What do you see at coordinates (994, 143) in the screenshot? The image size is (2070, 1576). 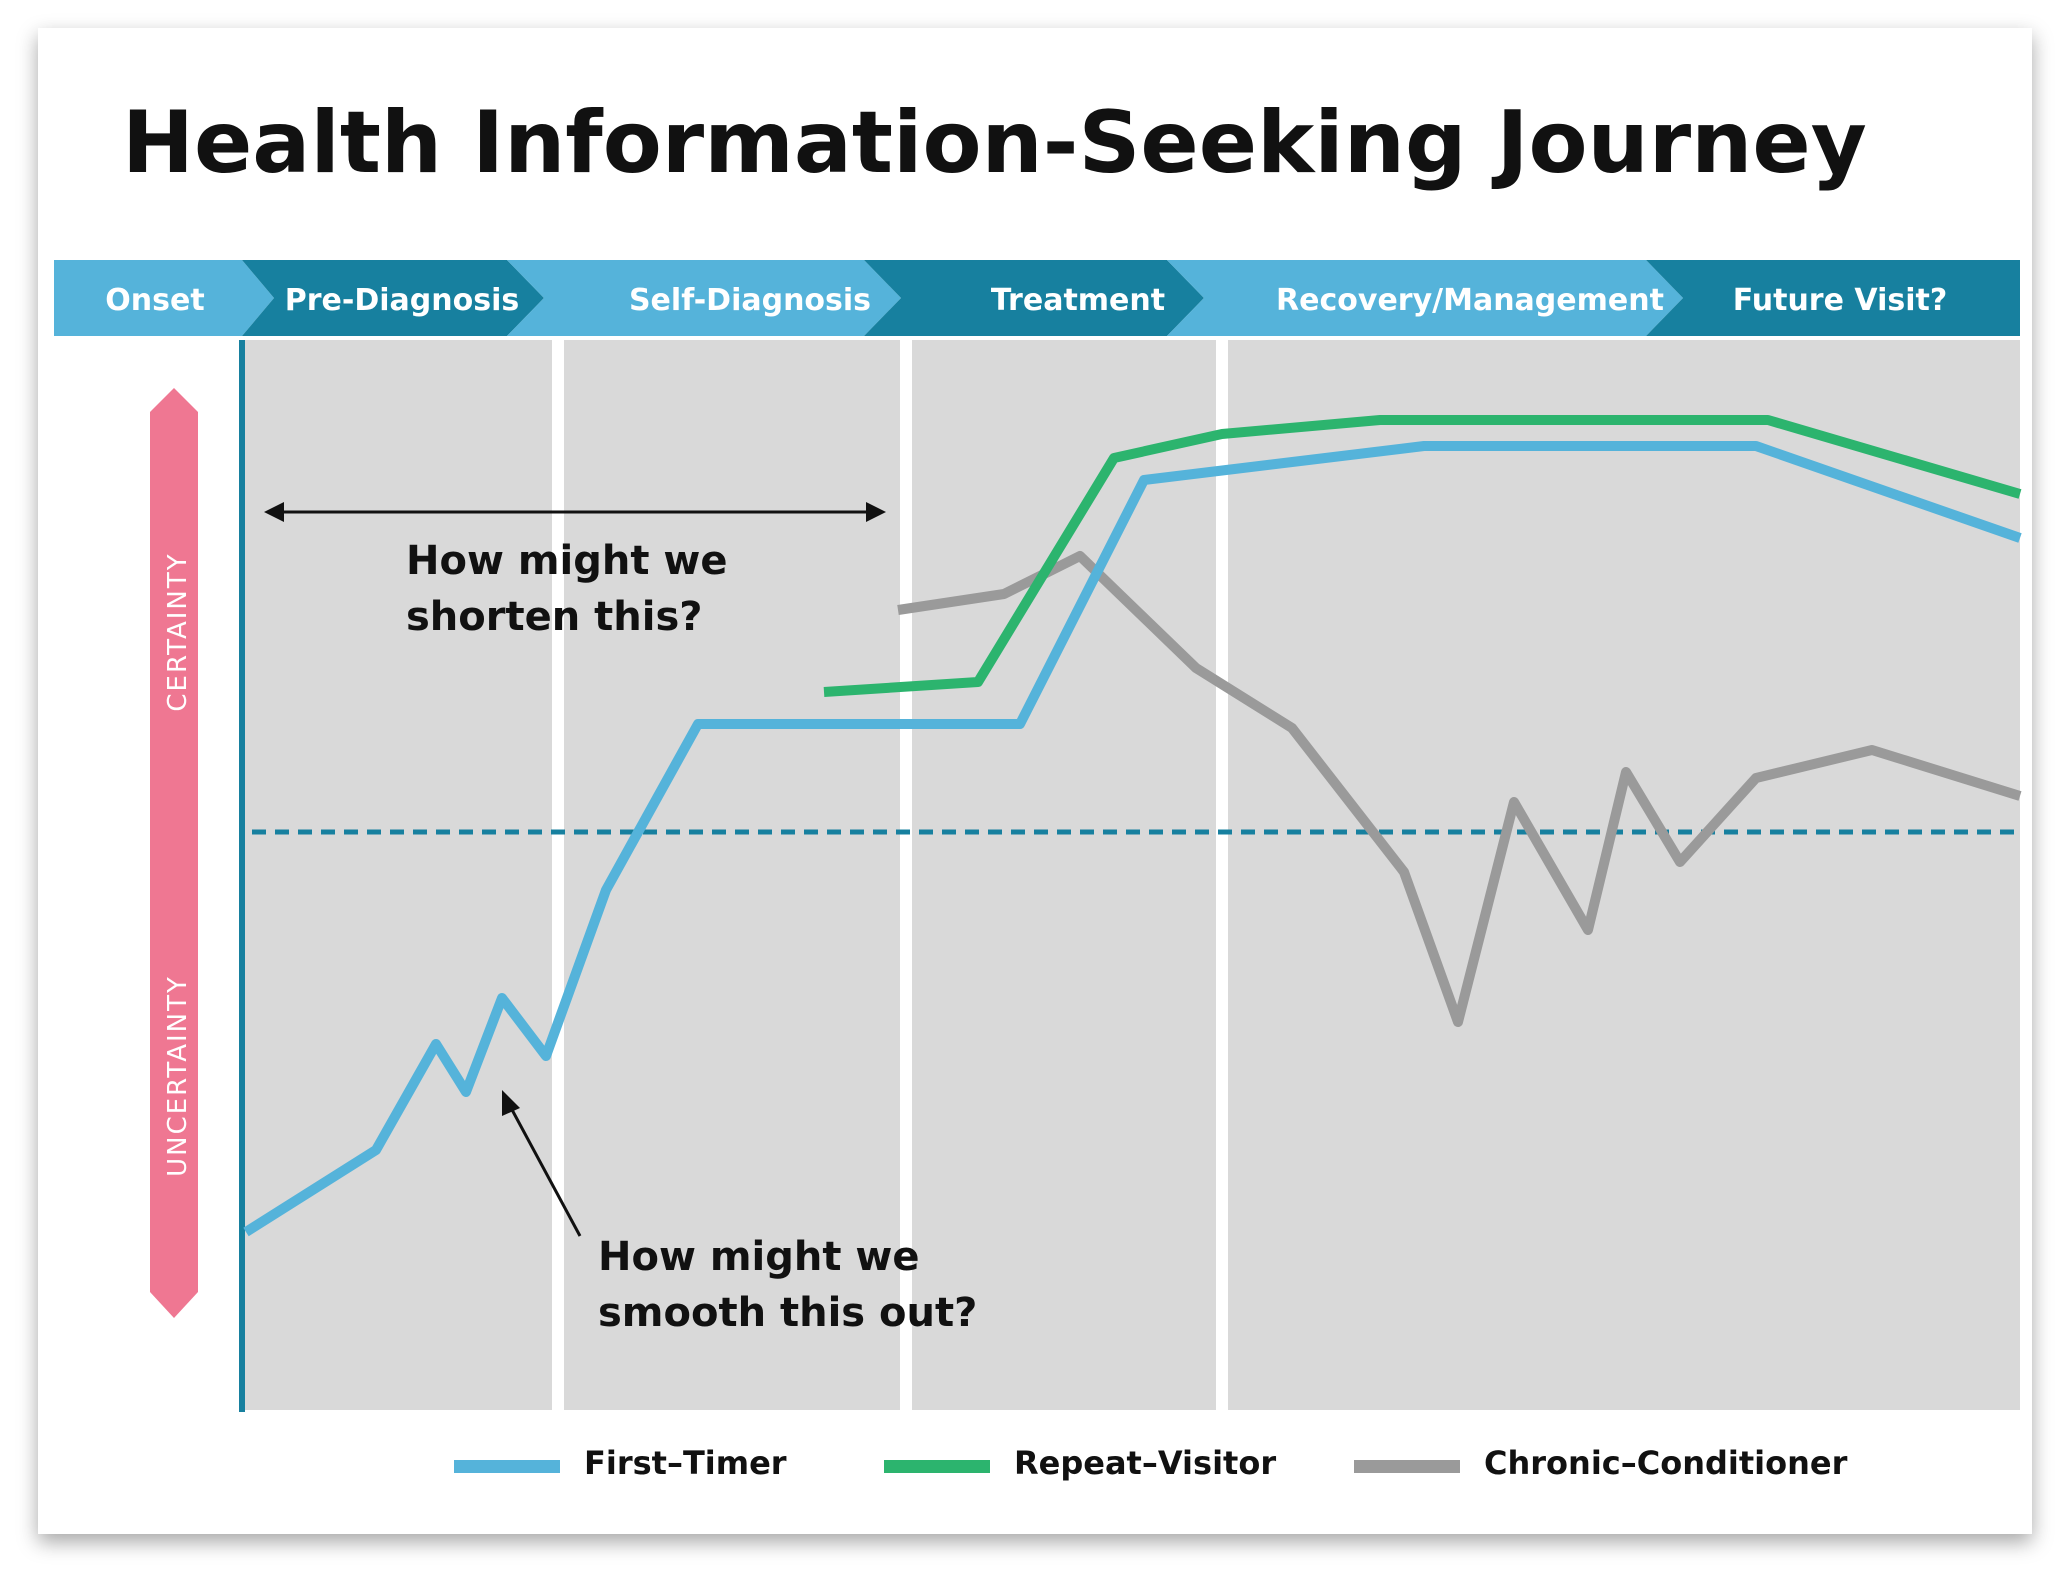 I see `page-title: Health Information-Seeking Journey` at bounding box center [994, 143].